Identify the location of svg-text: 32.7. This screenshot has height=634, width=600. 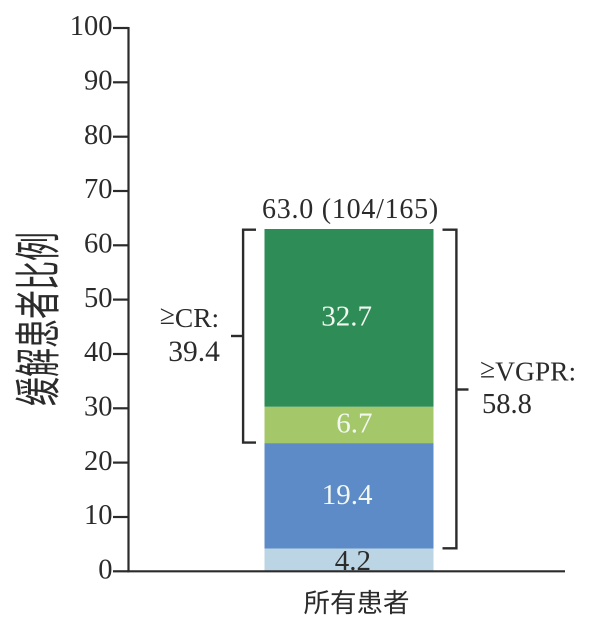
(346, 317).